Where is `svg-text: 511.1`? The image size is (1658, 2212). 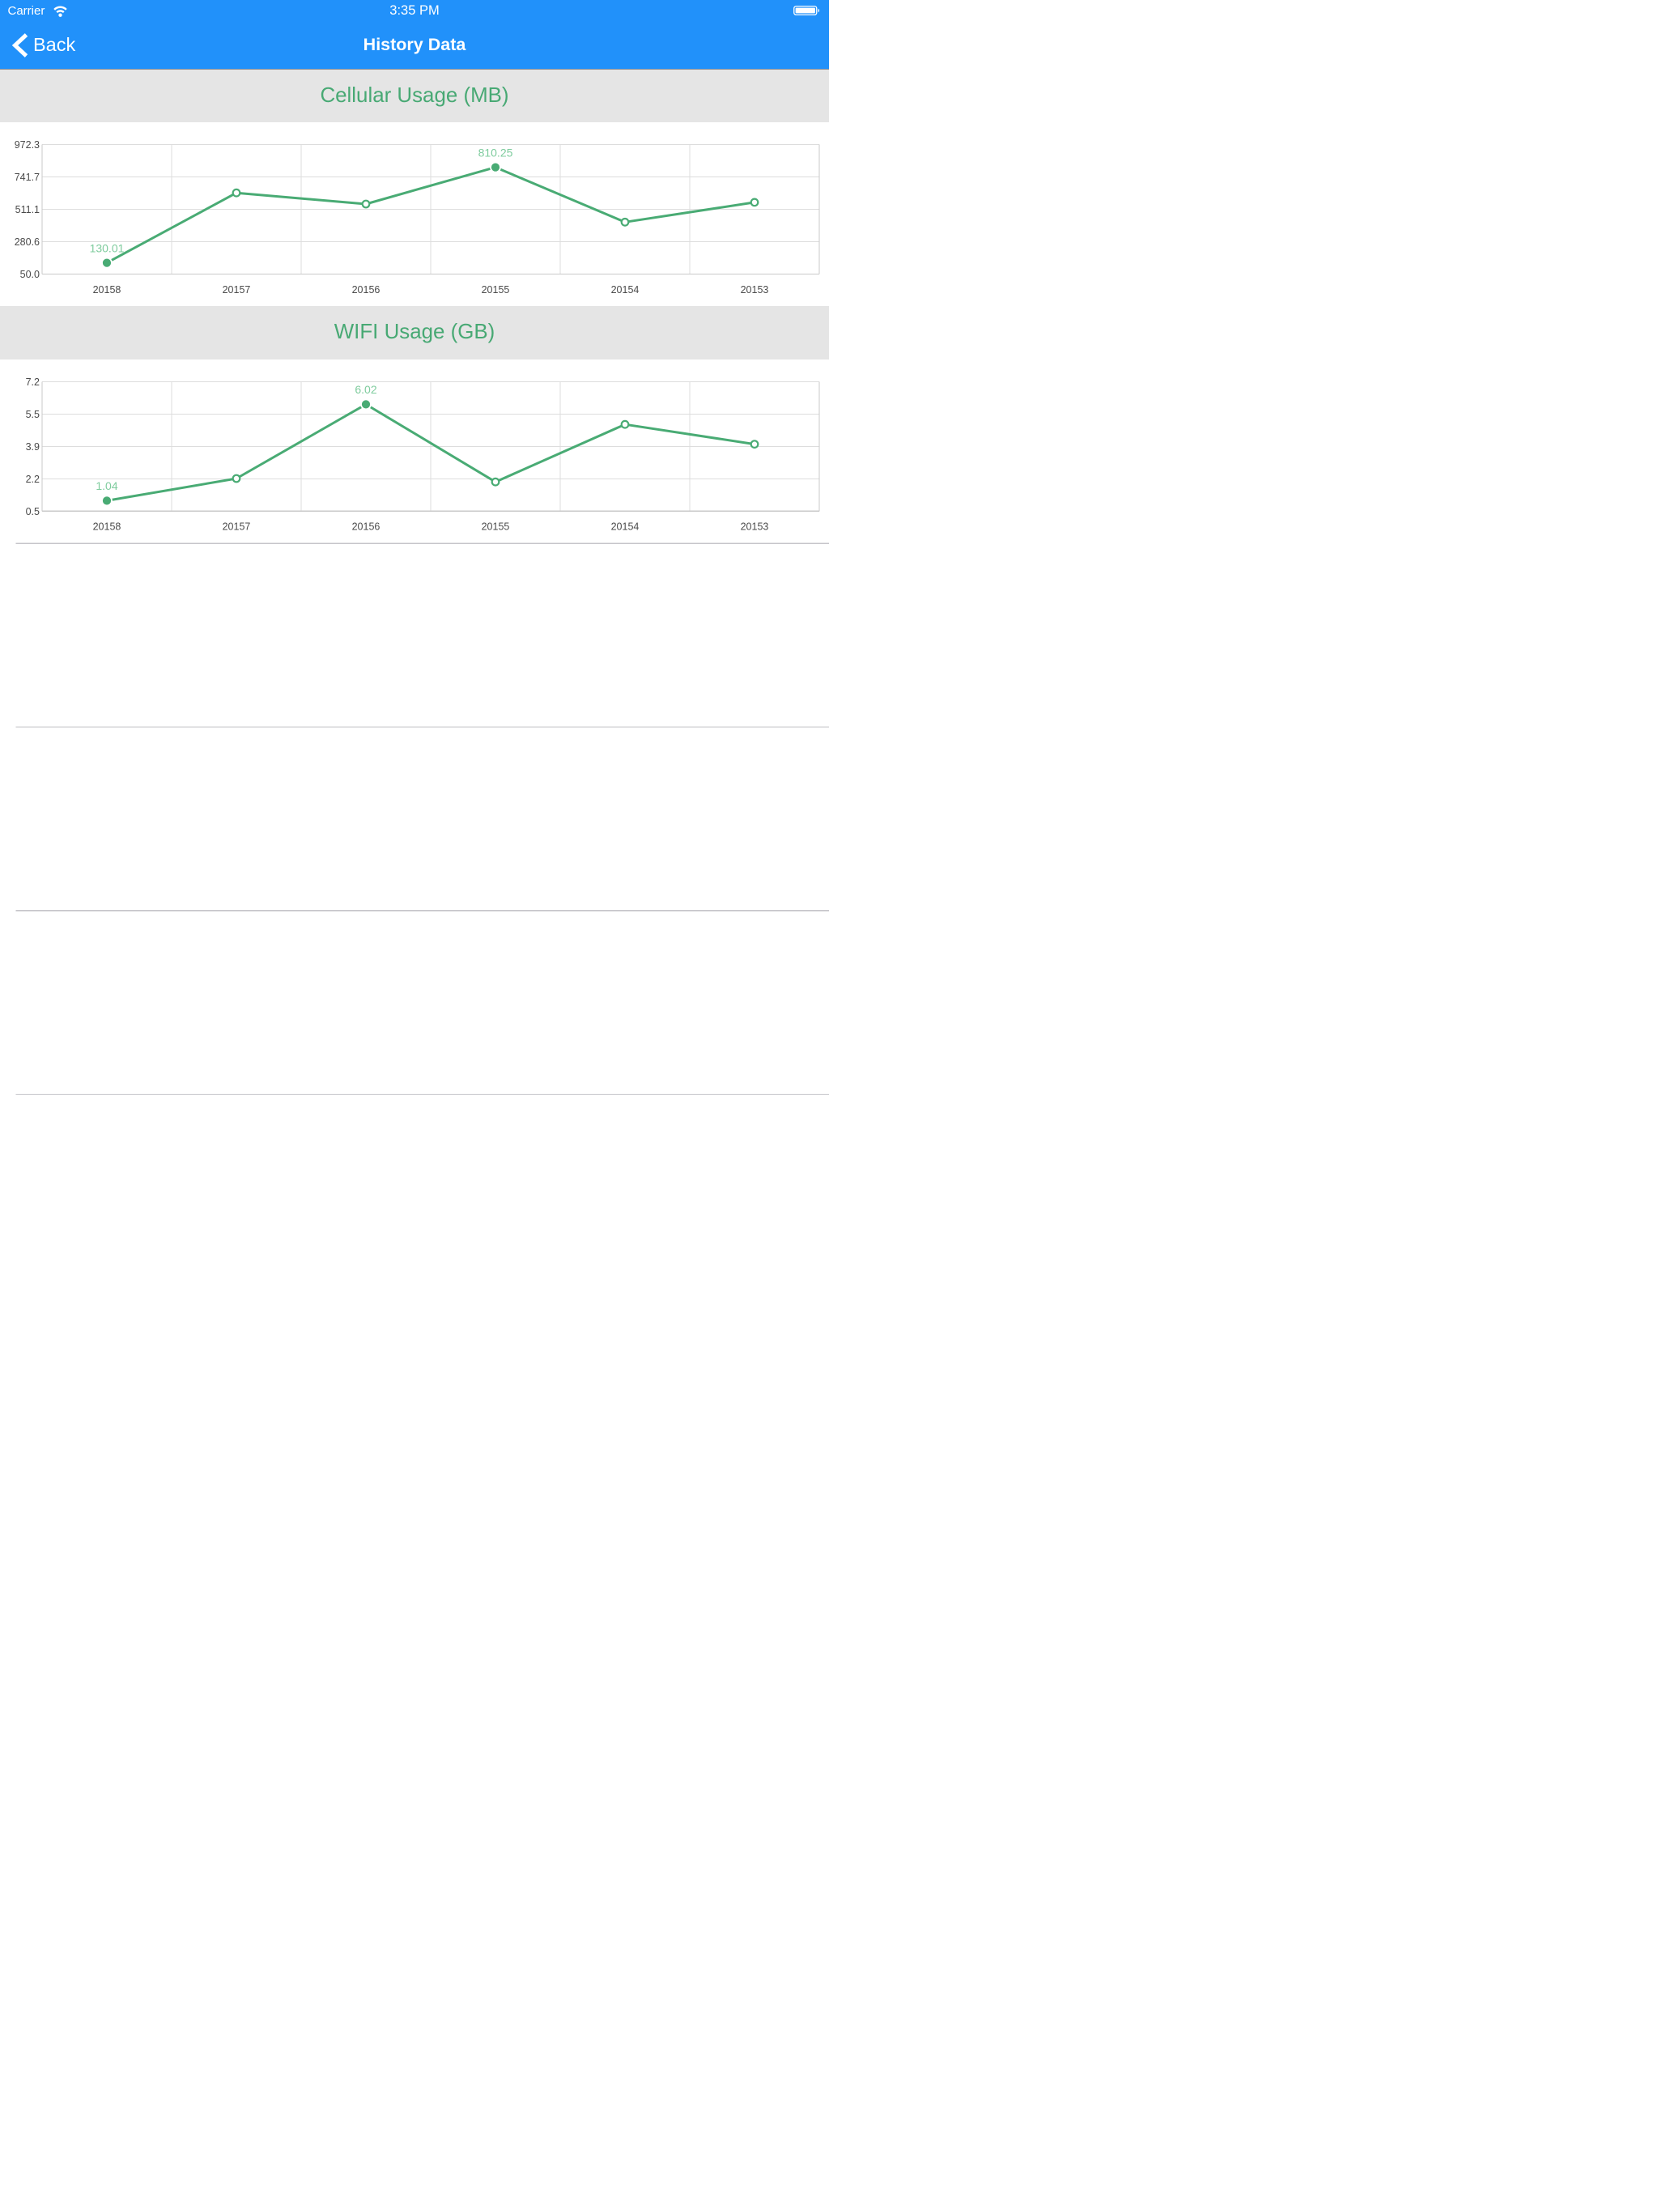 svg-text: 511.1 is located at coordinates (27, 209).